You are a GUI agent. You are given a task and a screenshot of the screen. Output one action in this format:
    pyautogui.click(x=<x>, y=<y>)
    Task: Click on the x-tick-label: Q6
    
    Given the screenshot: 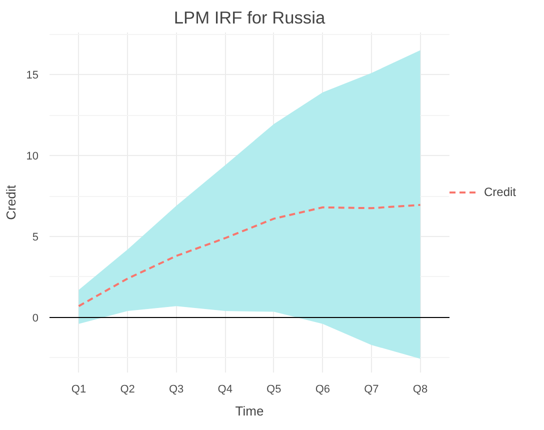 What is the action you would take?
    pyautogui.click(x=322, y=390)
    